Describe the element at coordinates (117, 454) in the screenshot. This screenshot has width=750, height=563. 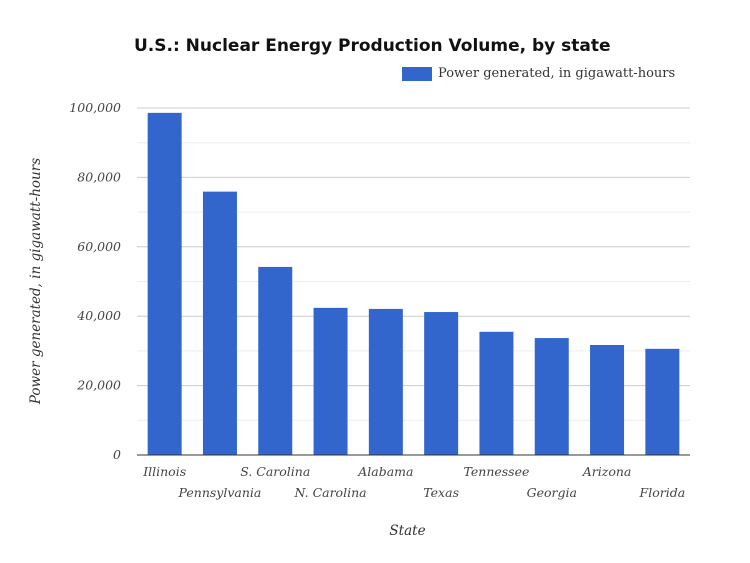
I see `y-tick-label: 0` at that location.